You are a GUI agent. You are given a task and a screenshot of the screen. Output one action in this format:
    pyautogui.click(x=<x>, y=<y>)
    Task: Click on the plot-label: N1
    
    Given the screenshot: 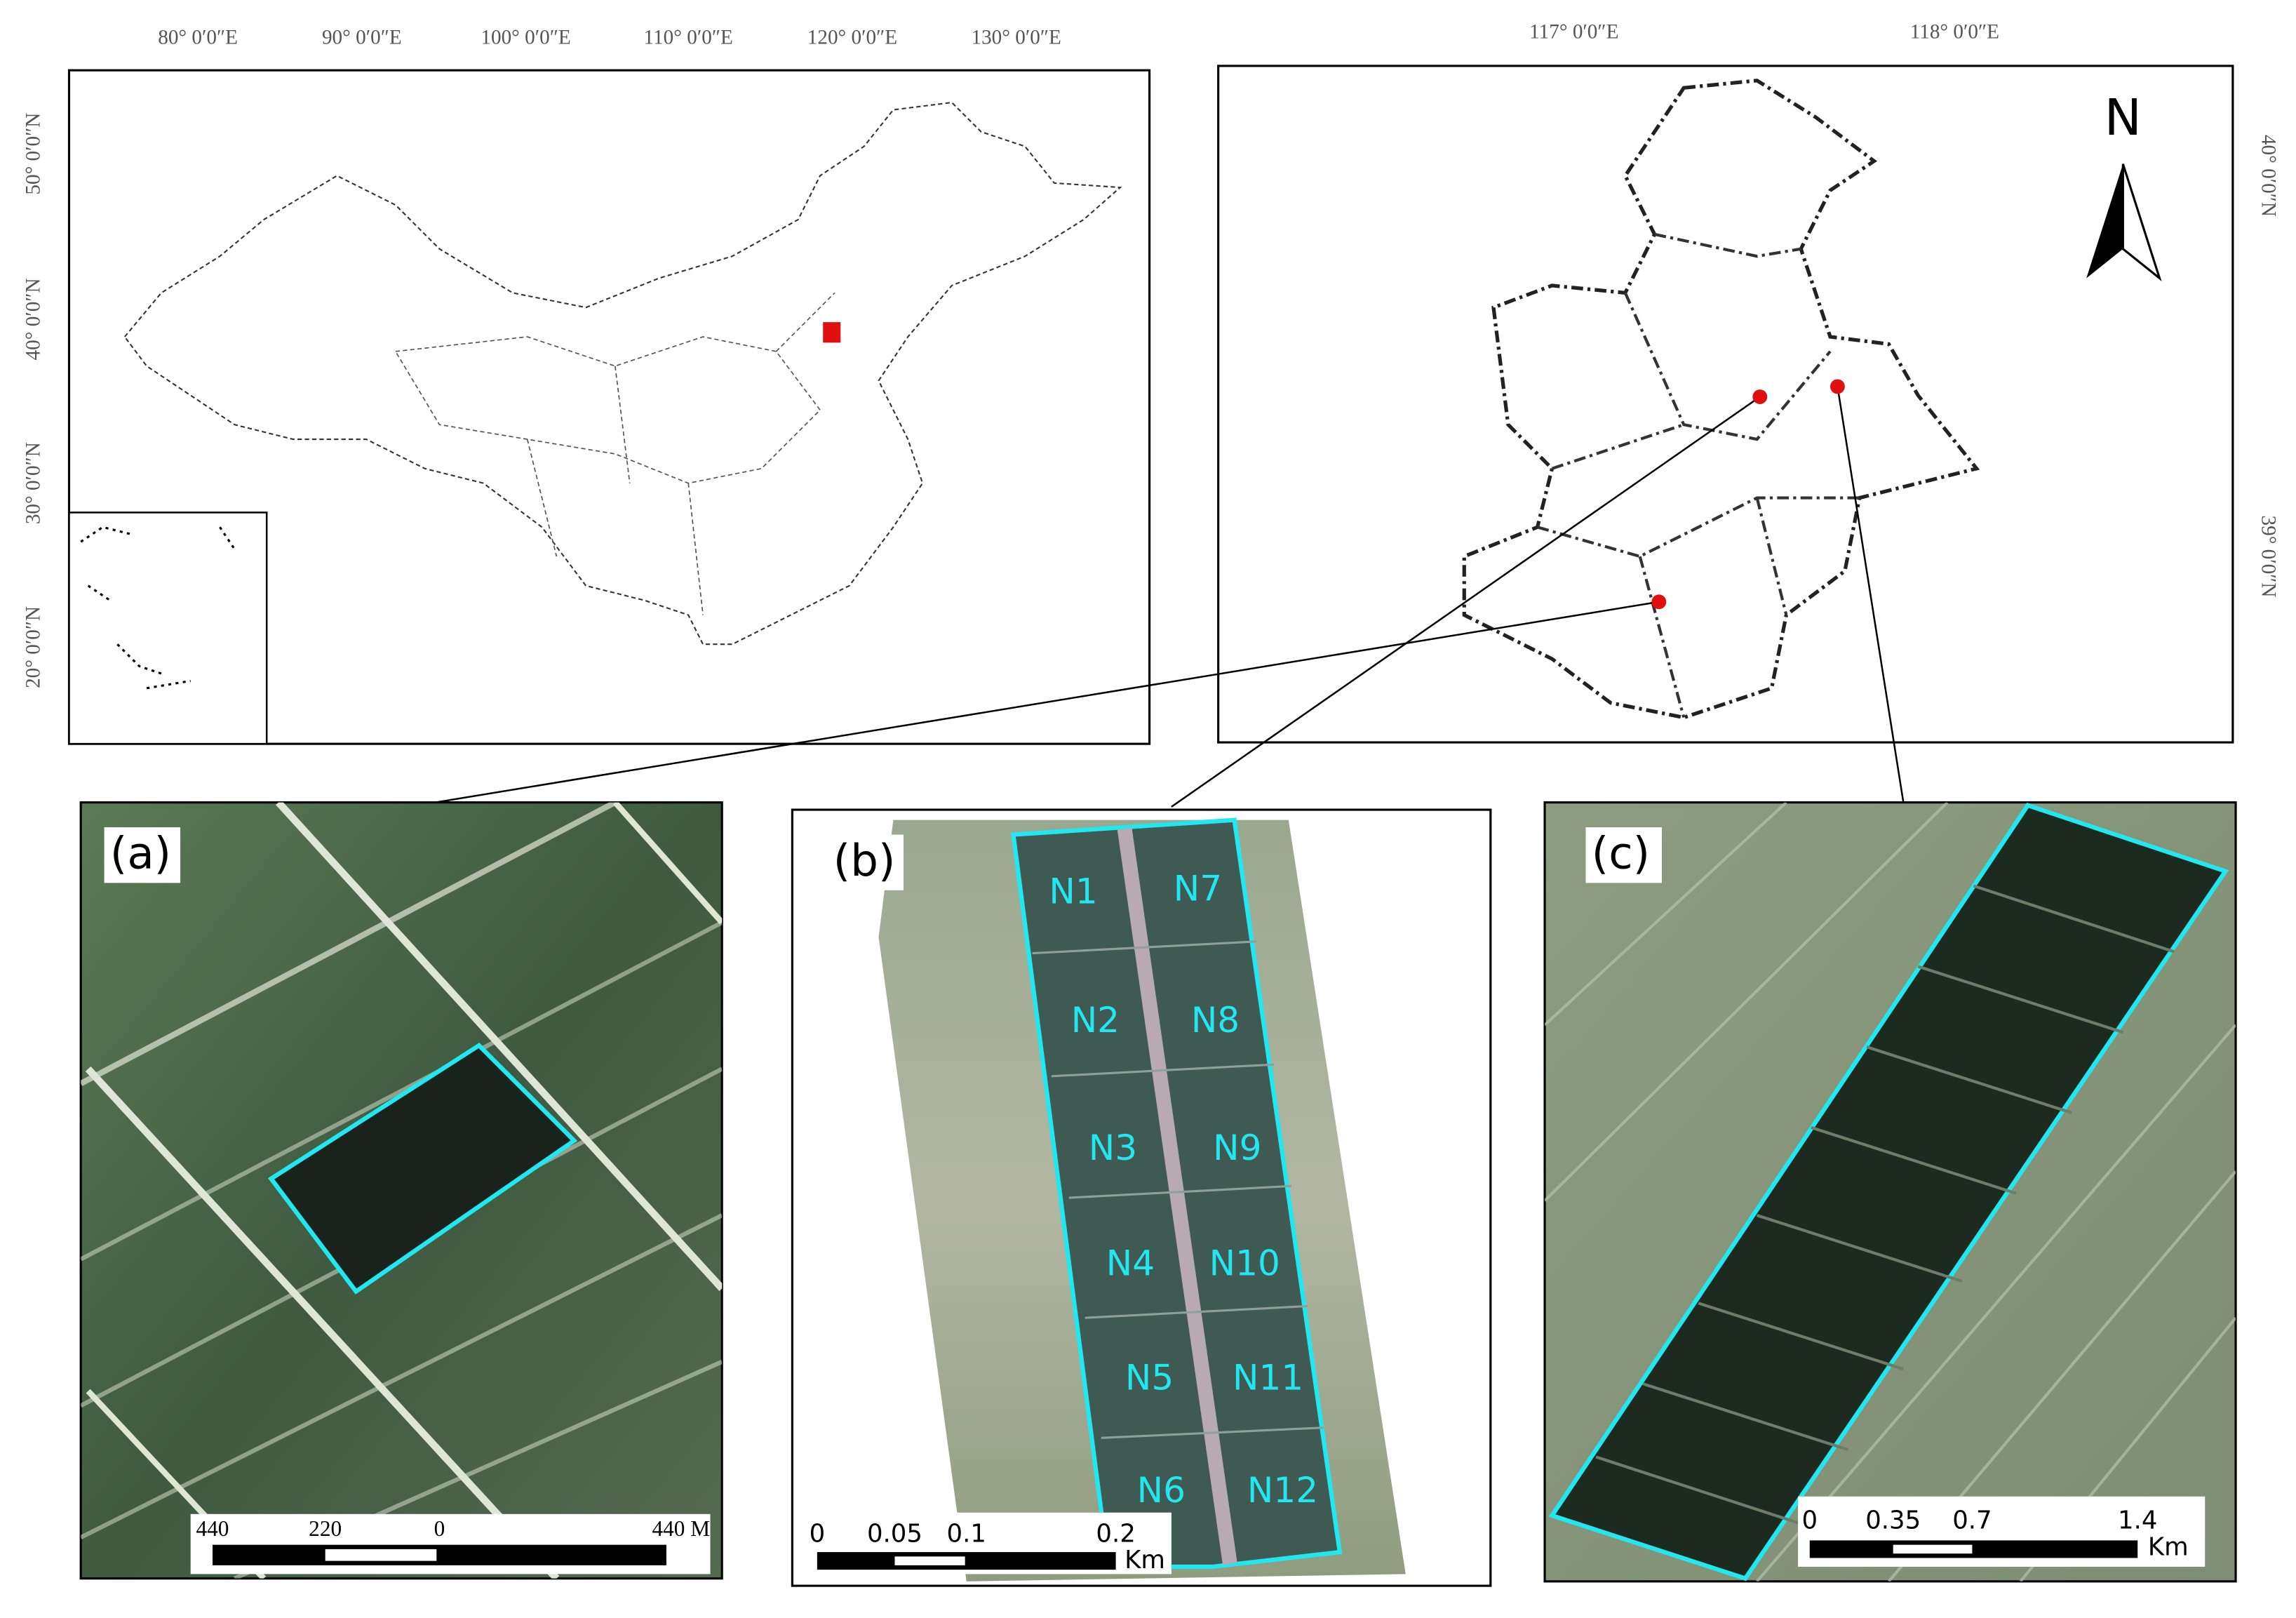 What is the action you would take?
    pyautogui.click(x=1073, y=892)
    